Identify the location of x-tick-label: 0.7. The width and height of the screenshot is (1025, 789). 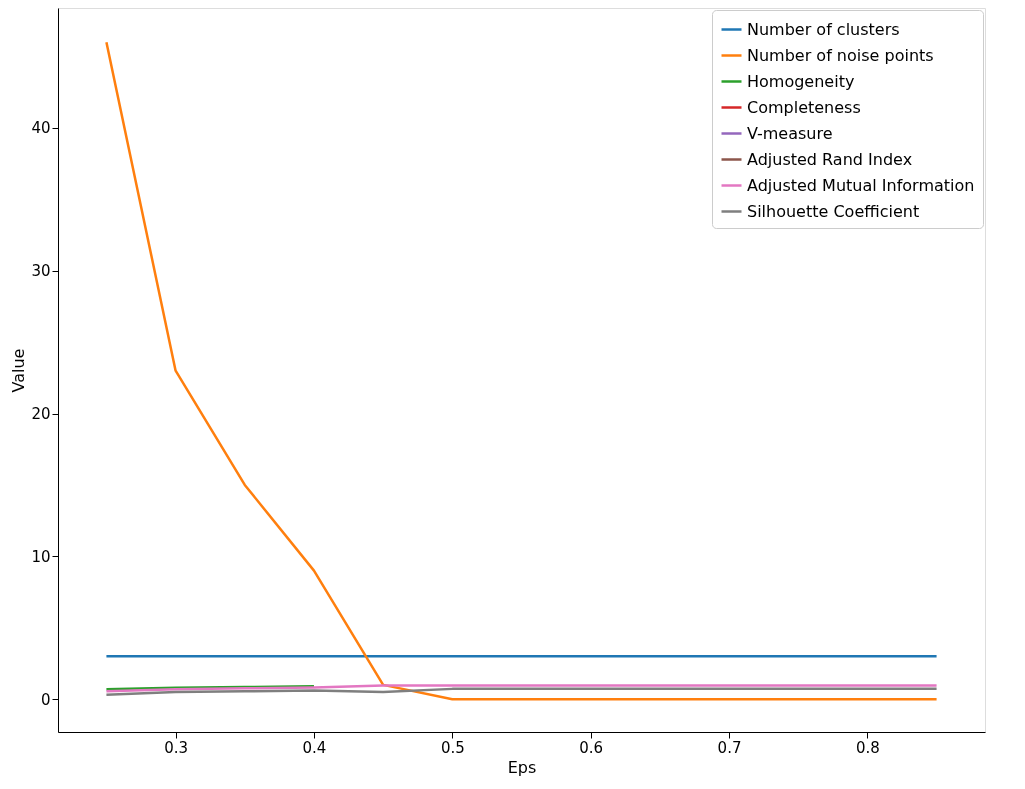
(729, 747).